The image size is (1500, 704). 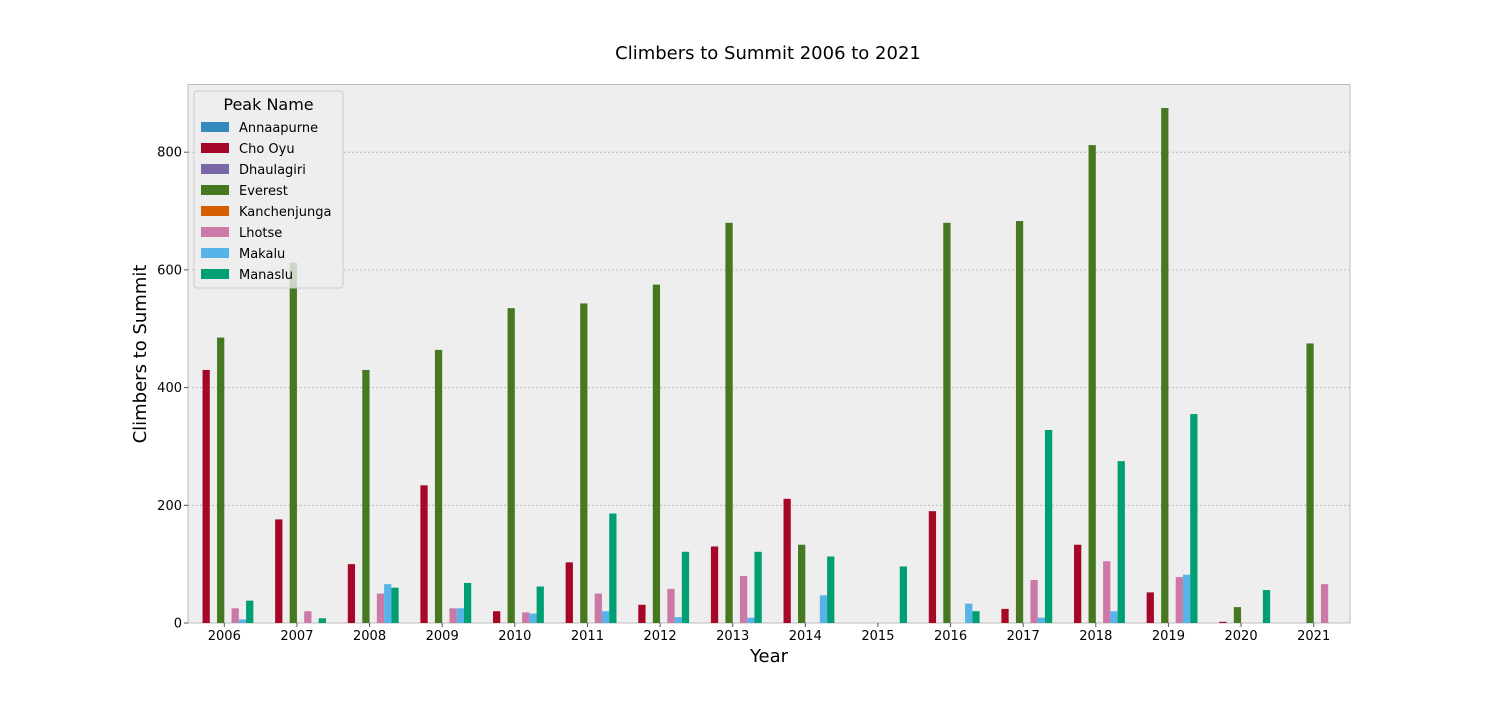 I want to click on bar-cho-oyu-2014, so click(x=787, y=560).